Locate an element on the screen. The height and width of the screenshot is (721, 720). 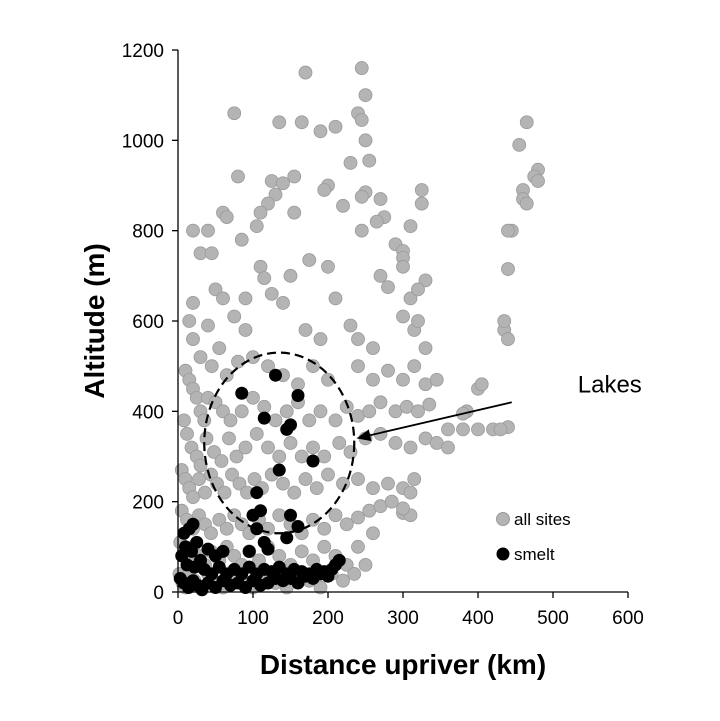
y-tick-label: 800 is located at coordinates (148, 232).